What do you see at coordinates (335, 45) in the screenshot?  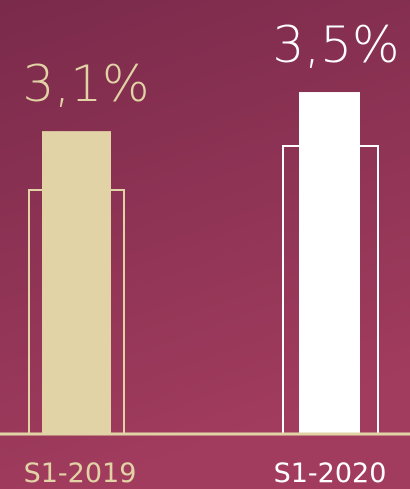 I see `value-label: 3,5%` at bounding box center [335, 45].